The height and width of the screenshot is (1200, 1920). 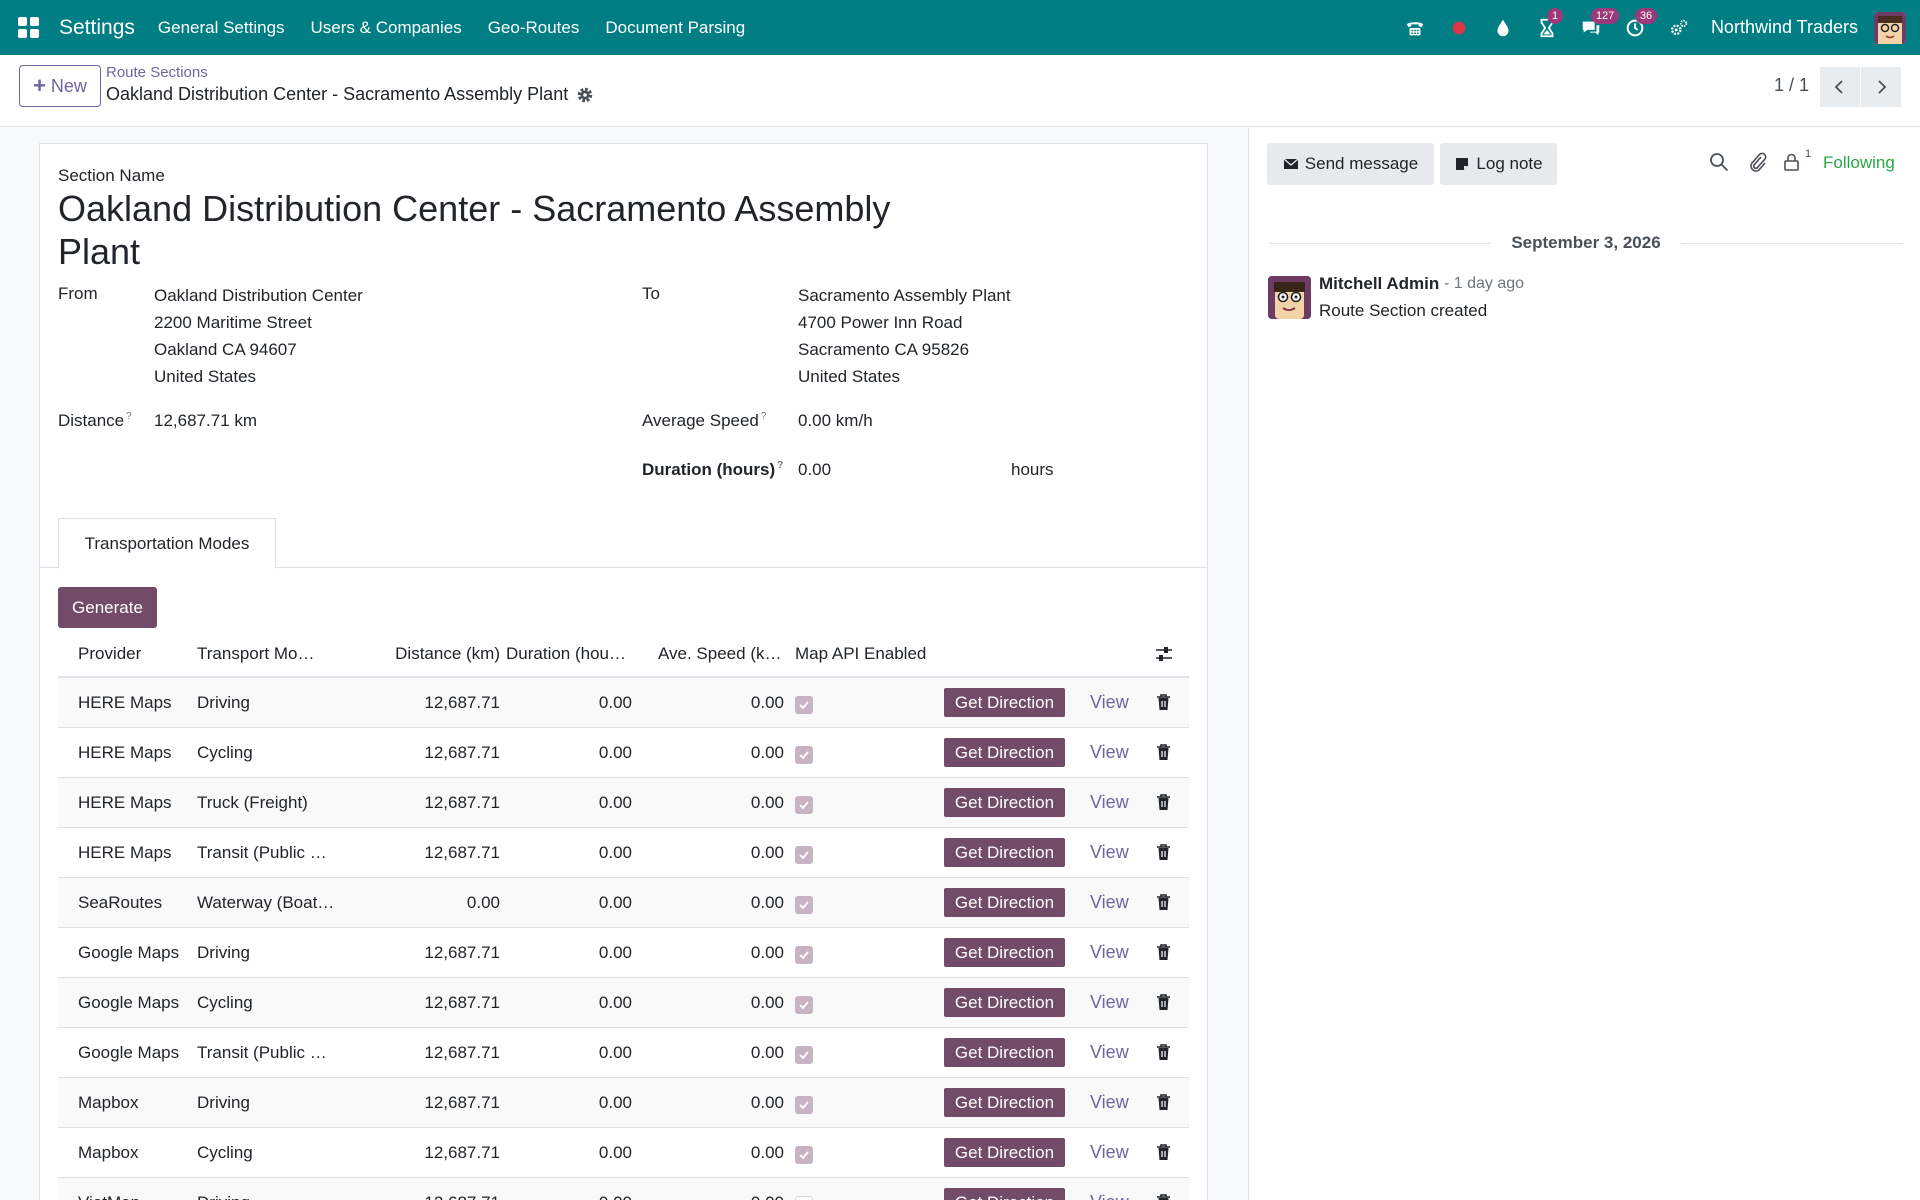 I want to click on new-button: + New, so click(x=60, y=86).